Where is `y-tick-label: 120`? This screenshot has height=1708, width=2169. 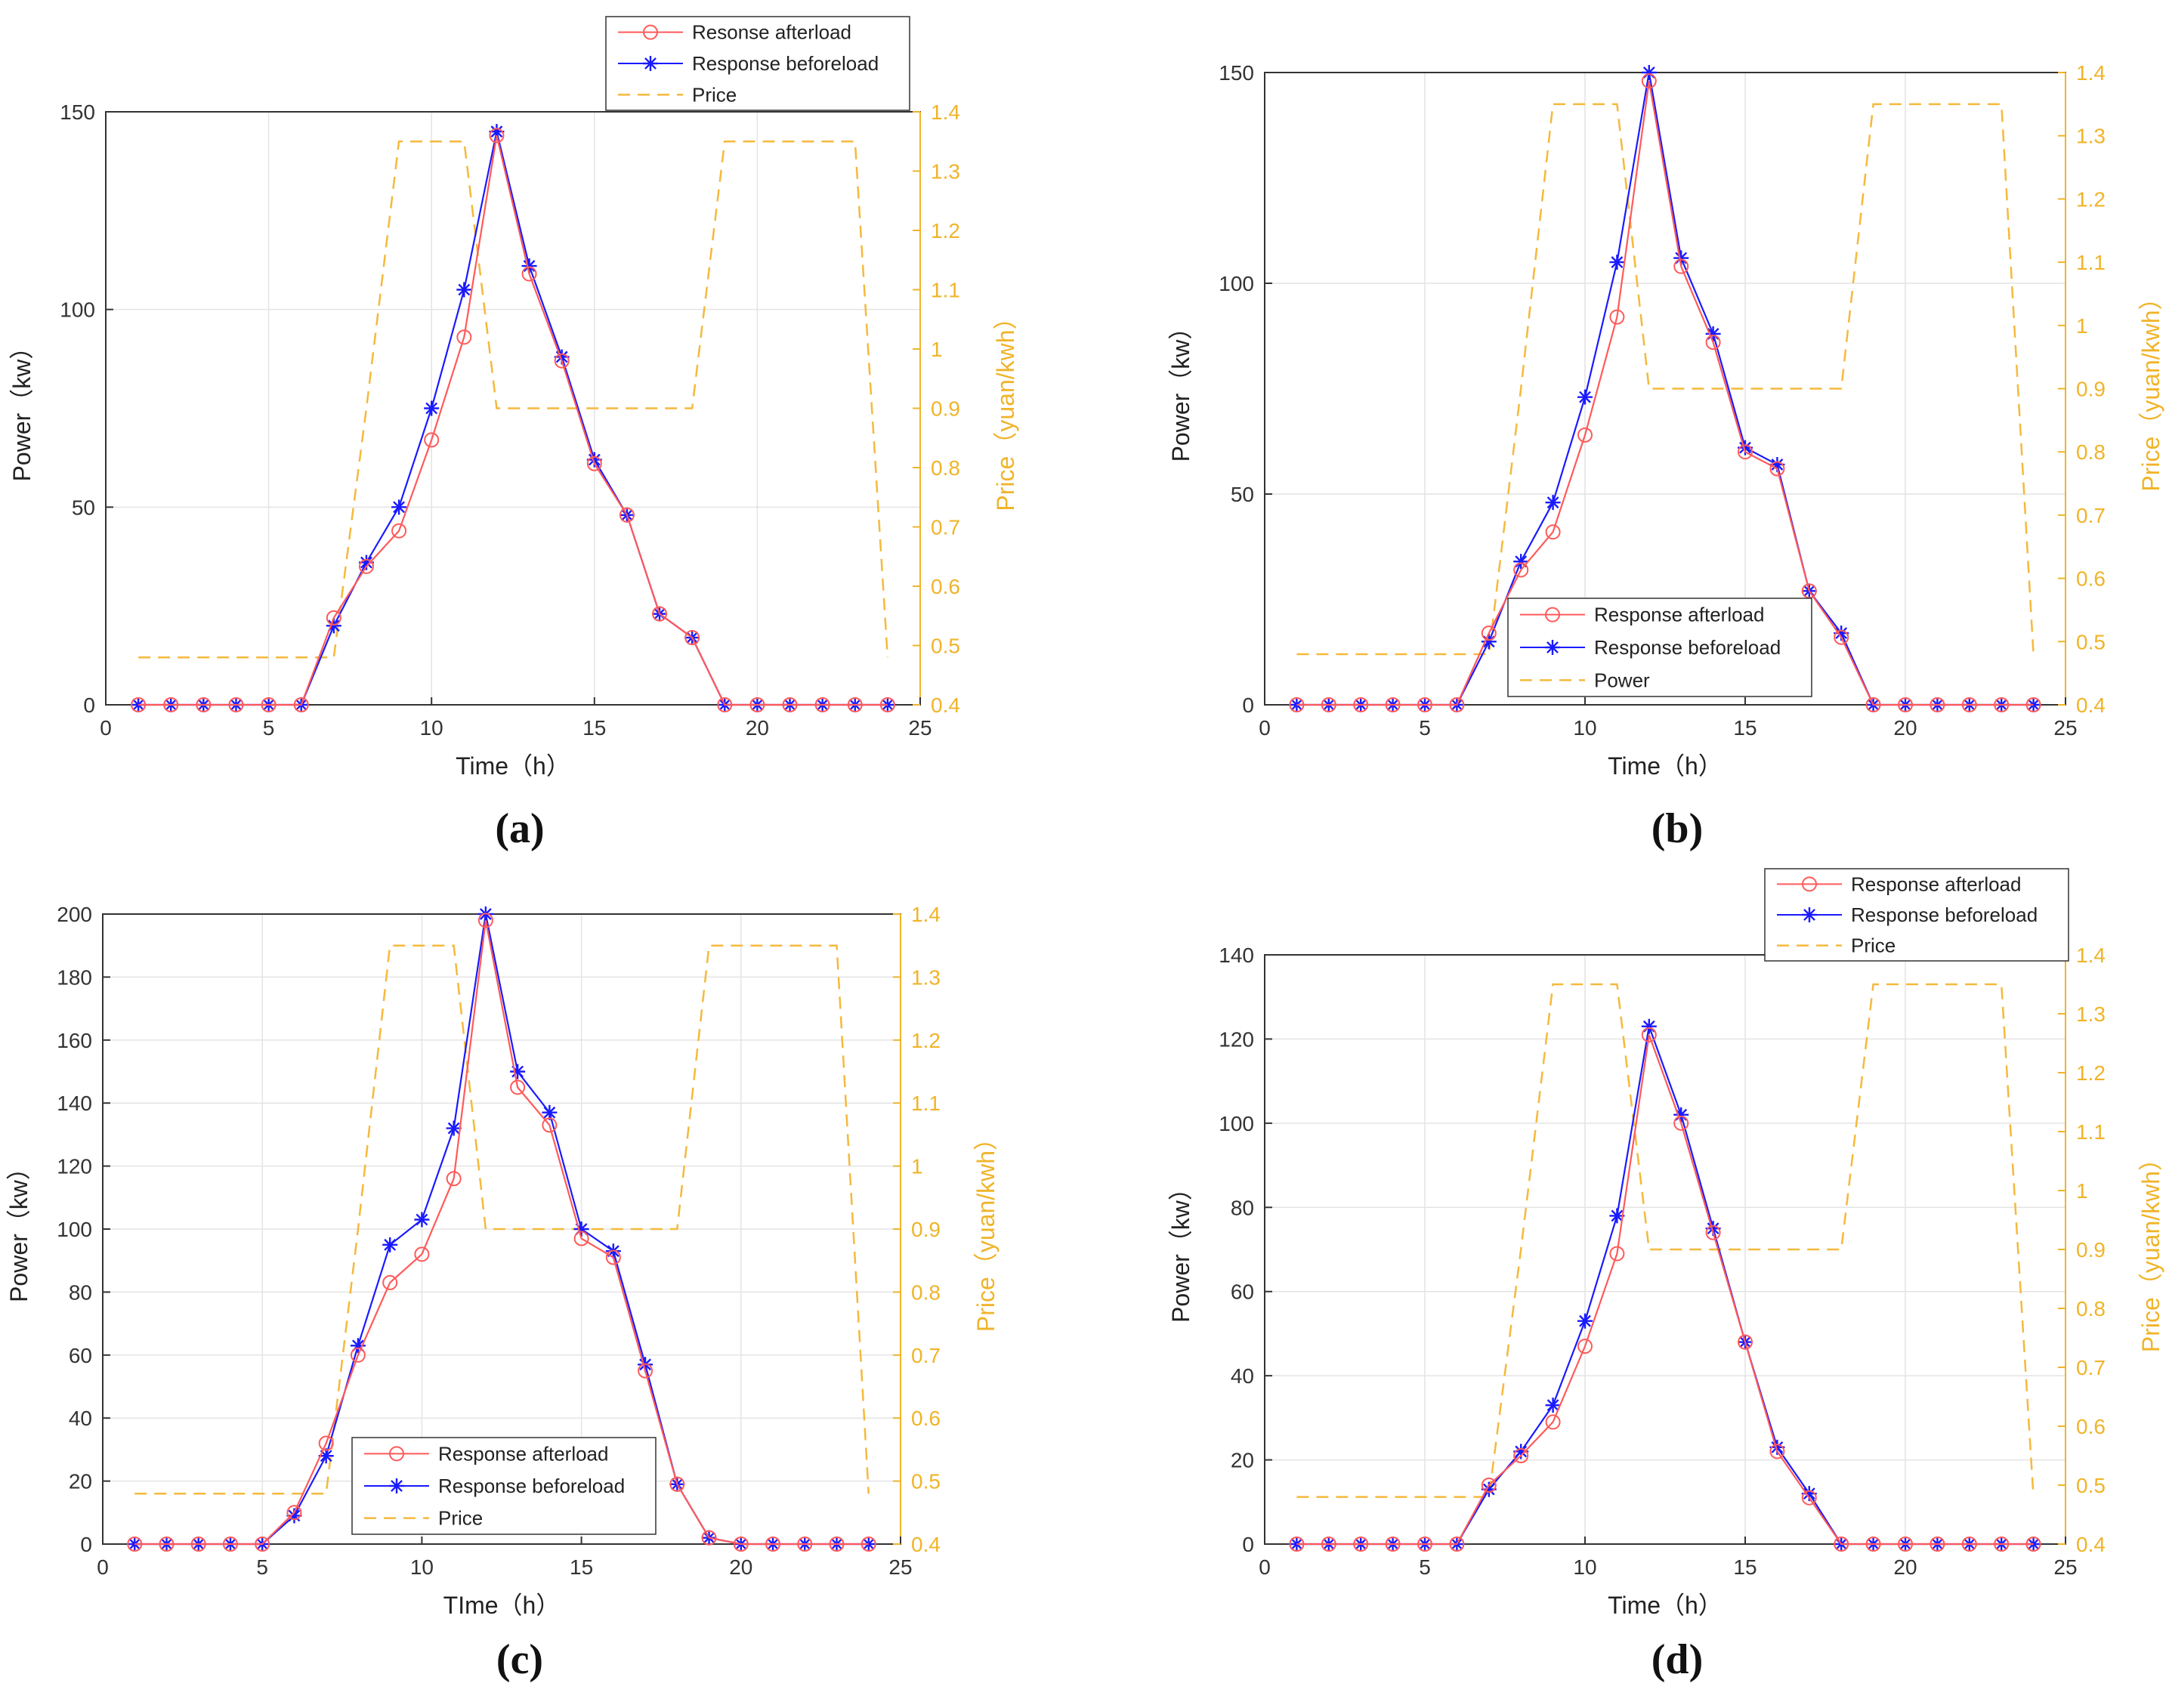
y-tick-label: 120 is located at coordinates (1236, 1039).